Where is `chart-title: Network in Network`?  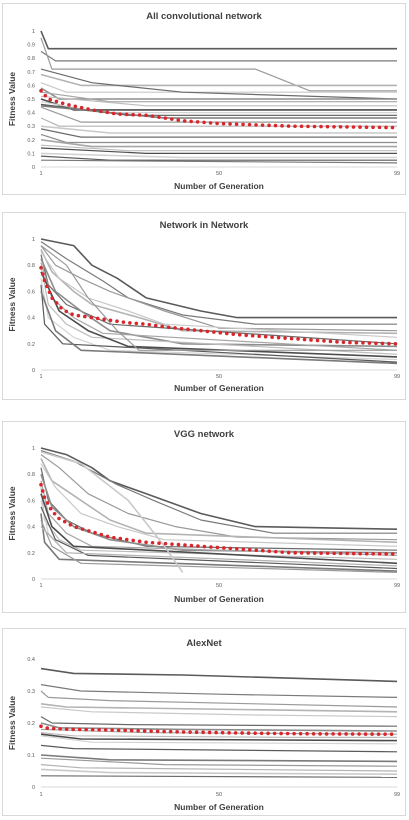
chart-title: Network in Network is located at coordinates (204, 225).